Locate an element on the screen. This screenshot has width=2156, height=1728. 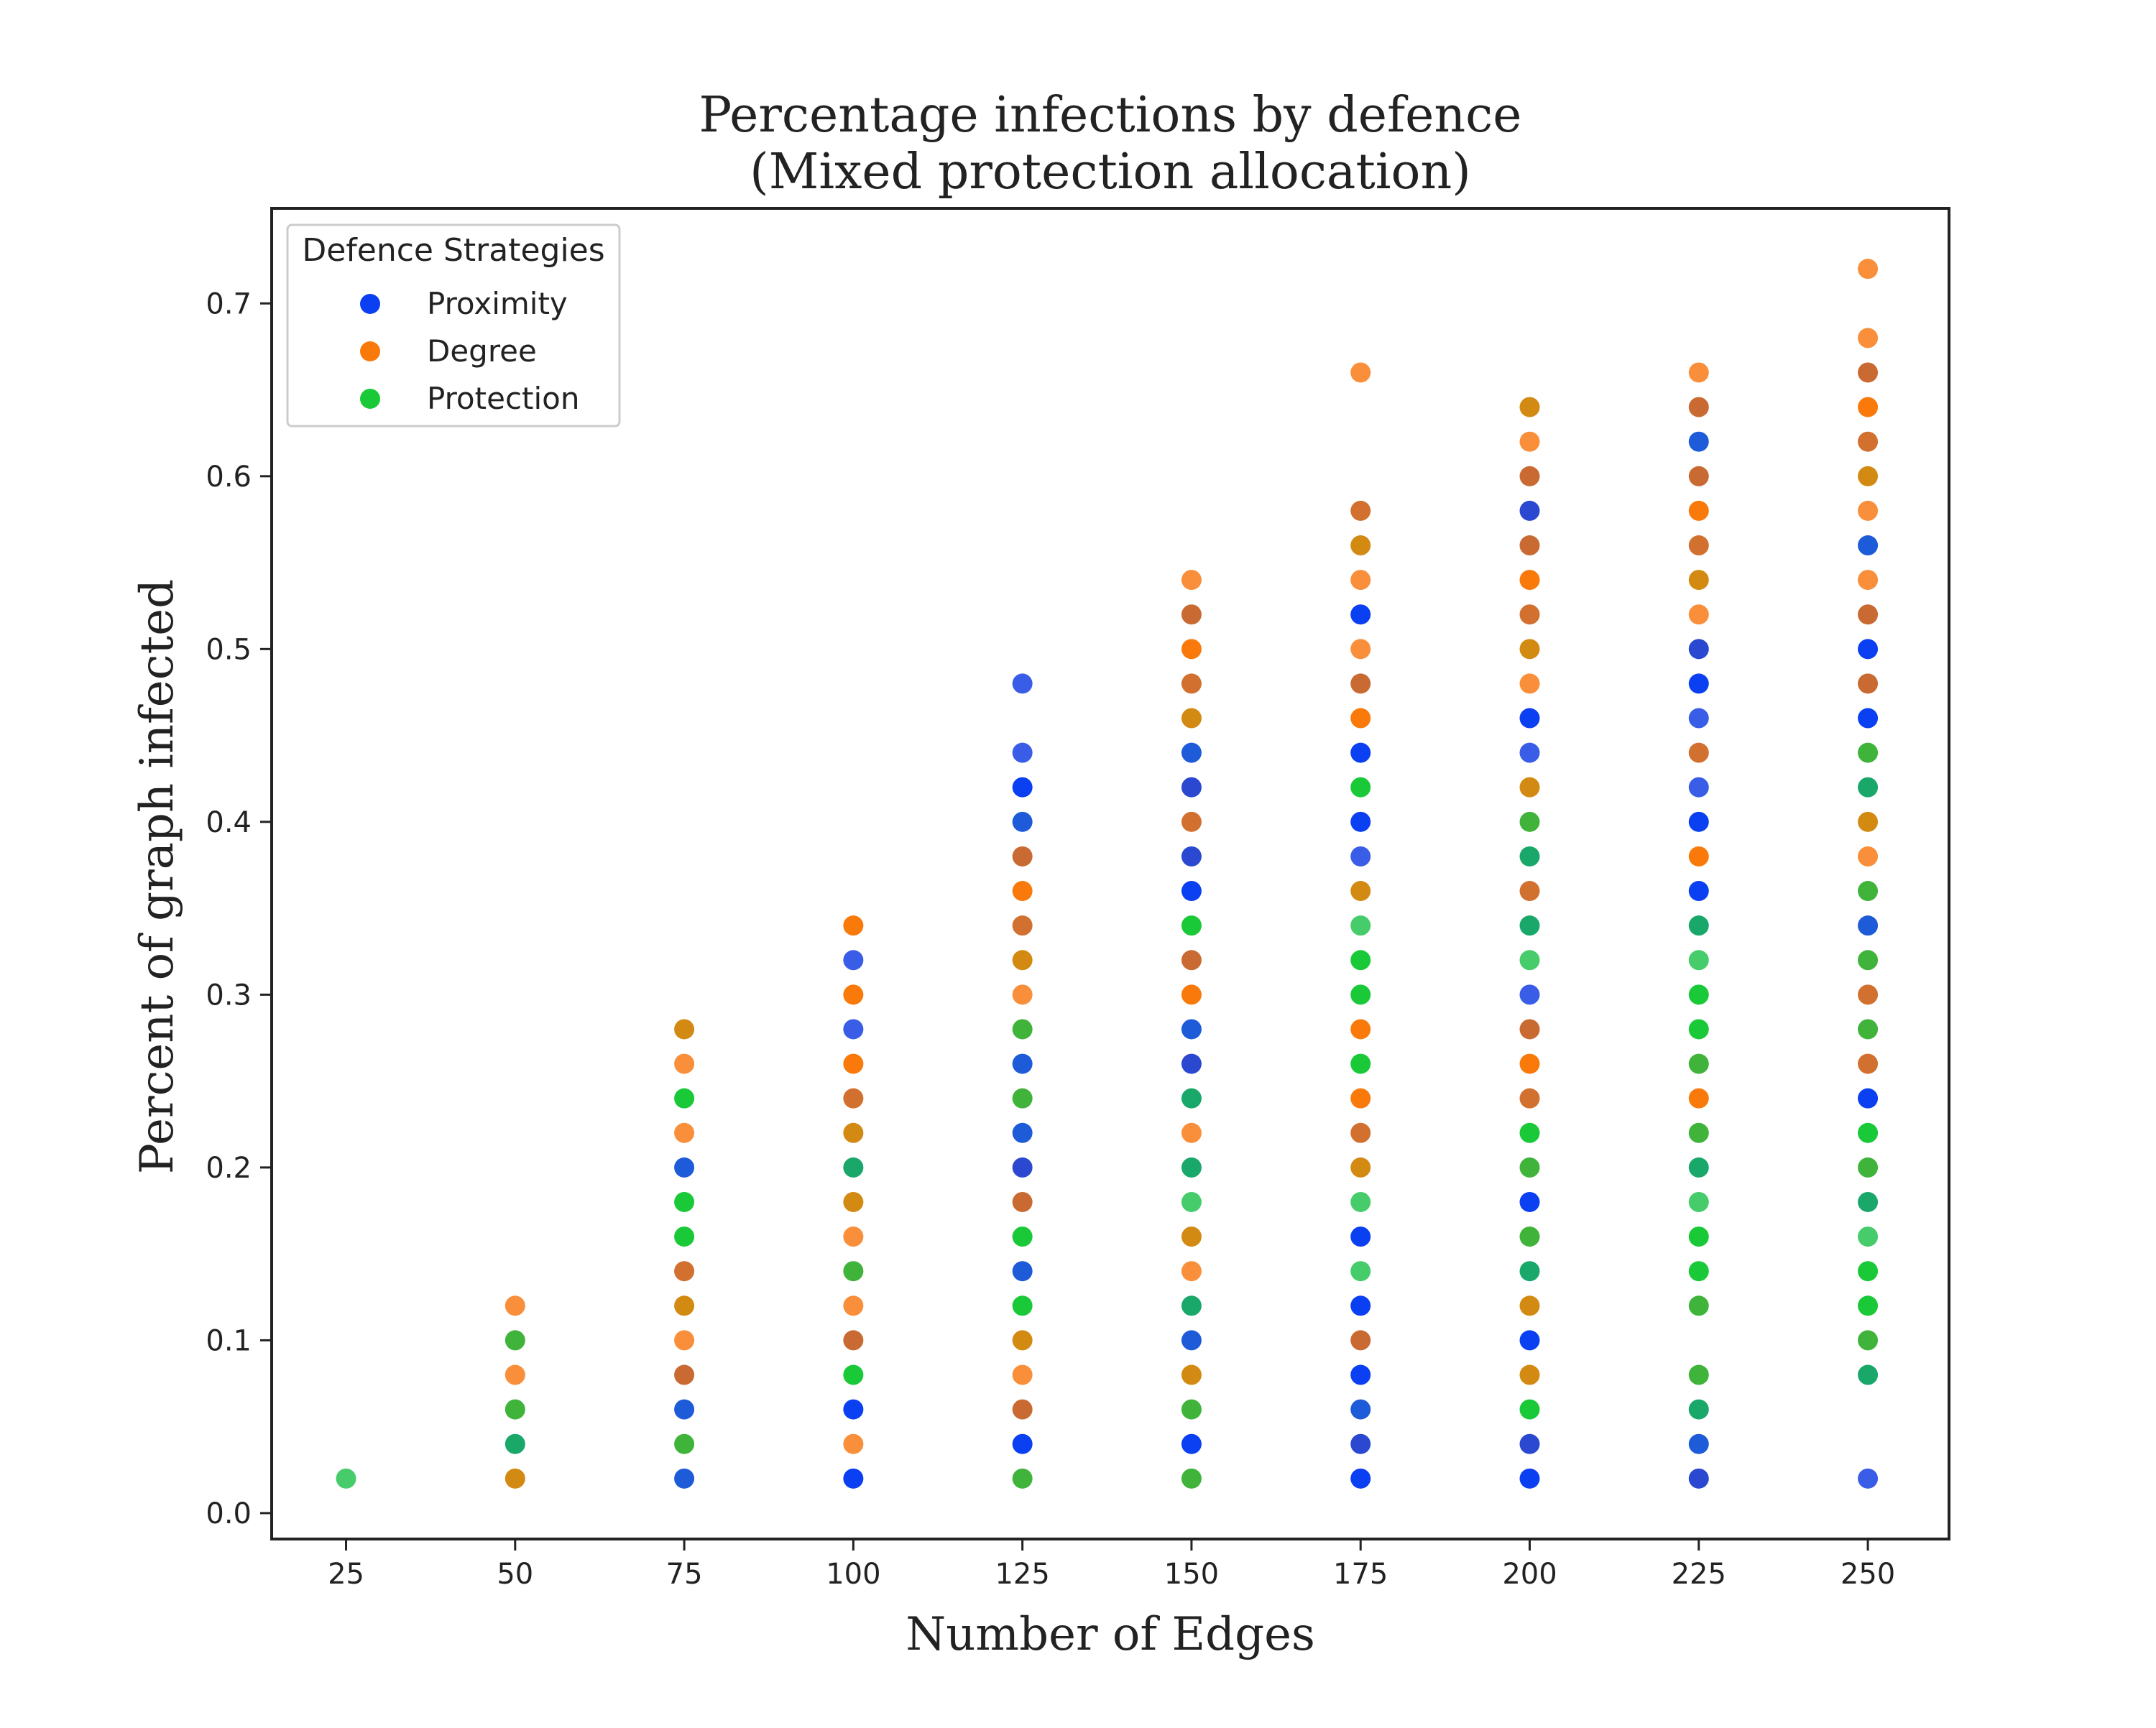
legend-frame is located at coordinates (454, 326).